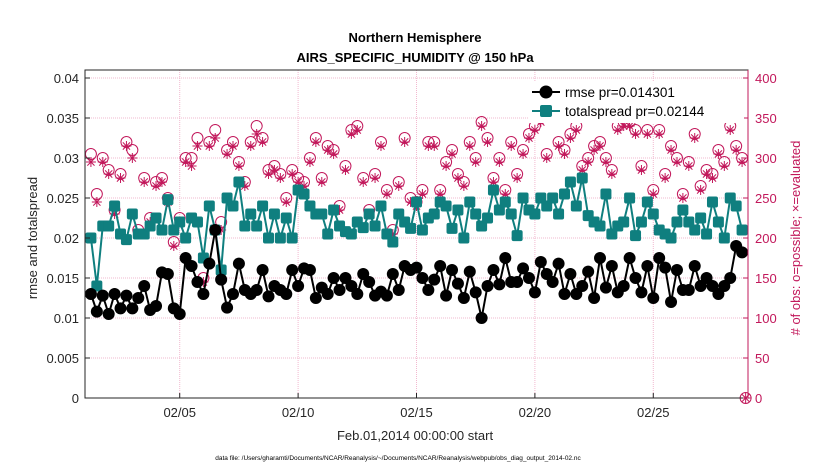 The image size is (830, 470). What do you see at coordinates (415, 57) in the screenshot?
I see `chart-title-line2: AIRS_SPECIFIC_HUMIDITY @ 150 hPa` at bounding box center [415, 57].